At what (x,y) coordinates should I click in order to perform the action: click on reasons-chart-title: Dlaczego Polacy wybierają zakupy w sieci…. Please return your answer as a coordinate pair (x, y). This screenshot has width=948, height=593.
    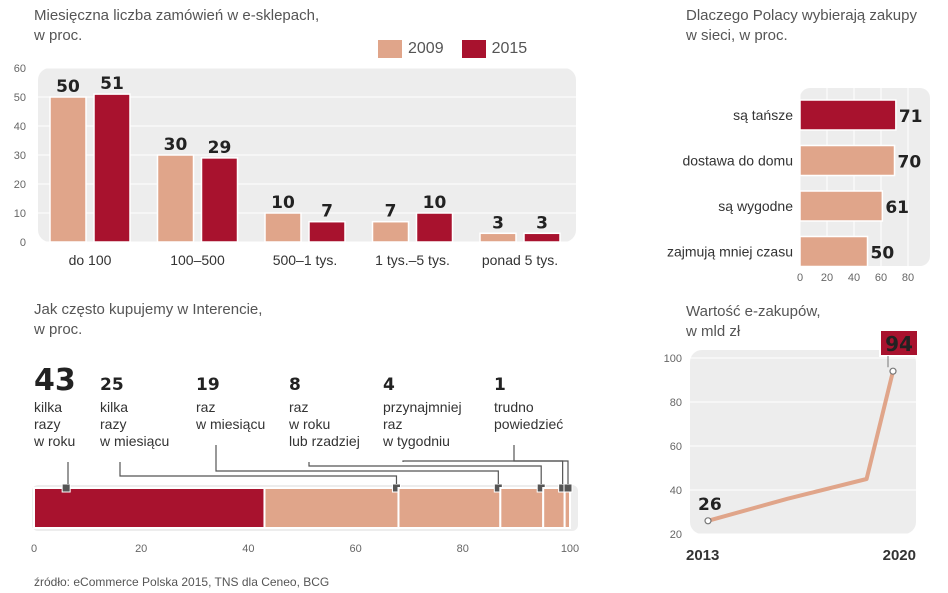
    Looking at the image, I should click on (801, 26).